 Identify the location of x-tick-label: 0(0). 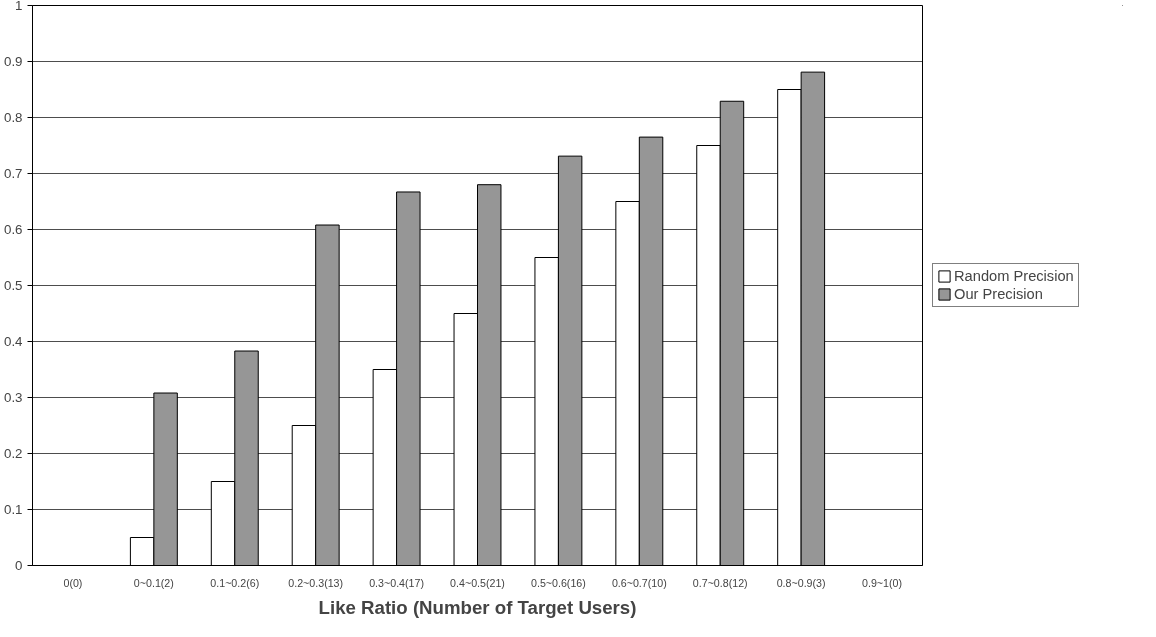
(73, 582).